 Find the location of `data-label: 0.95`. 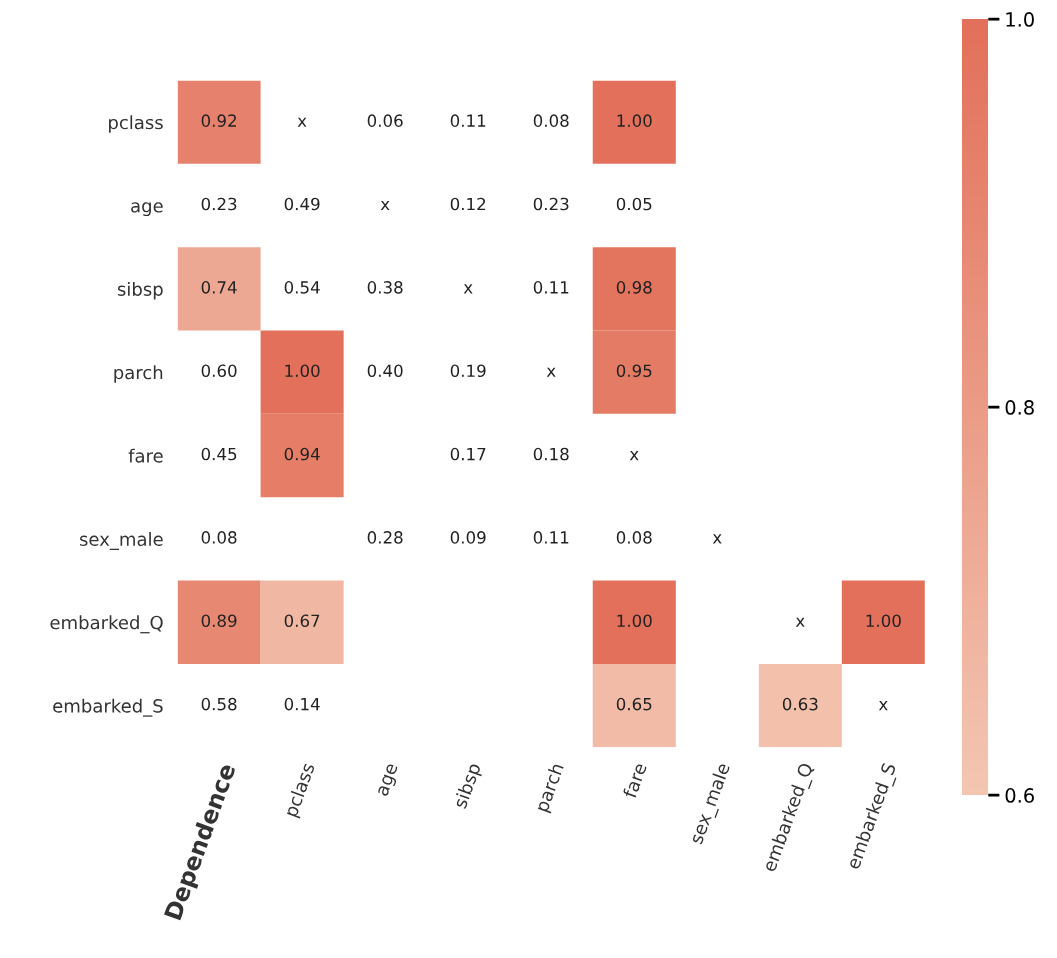

data-label: 0.95 is located at coordinates (634, 371).